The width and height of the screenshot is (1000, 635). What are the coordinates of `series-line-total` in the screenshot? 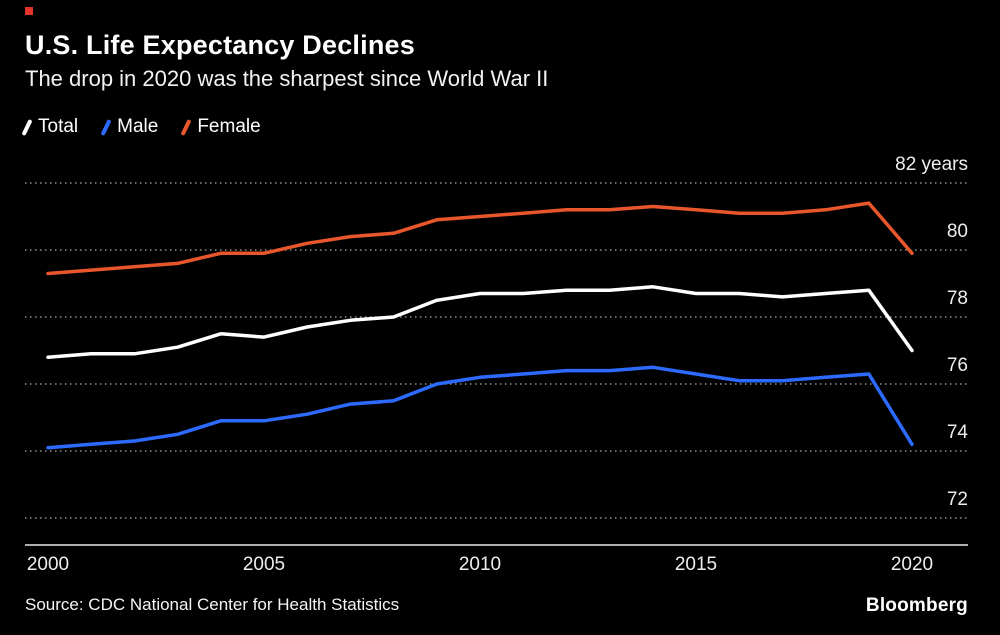 It's located at (480, 322).